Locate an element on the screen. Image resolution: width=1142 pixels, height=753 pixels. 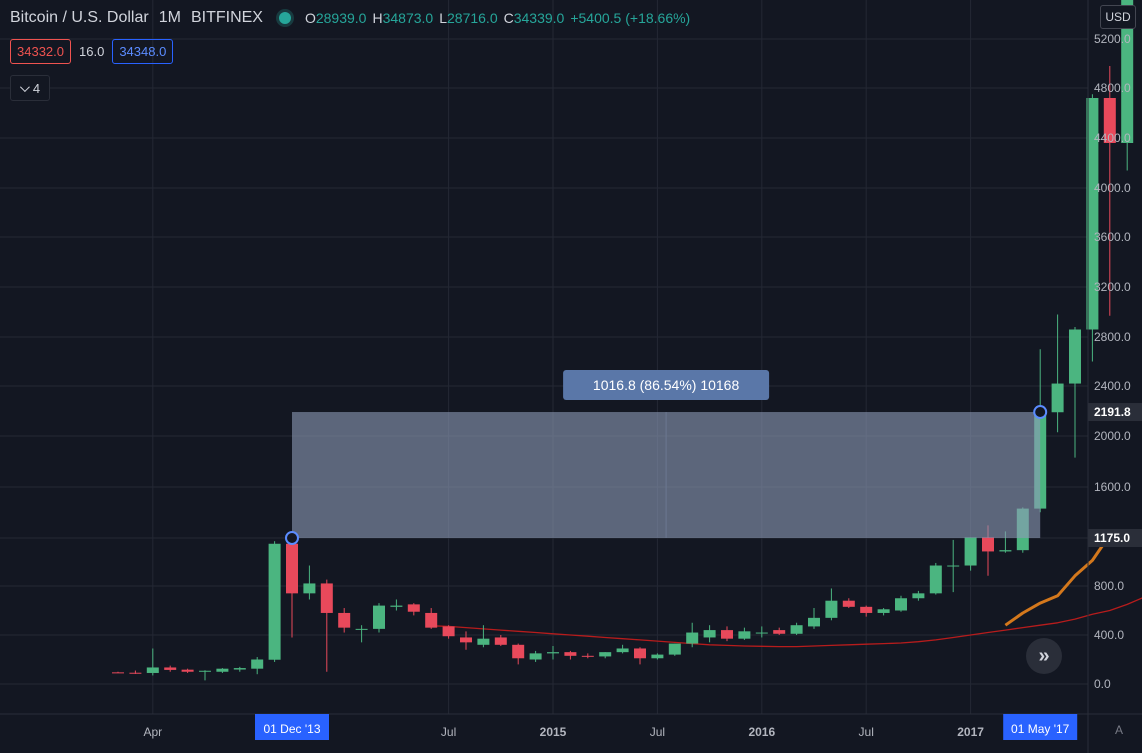
y-tick-label: 2000.0 is located at coordinates (1112, 436).